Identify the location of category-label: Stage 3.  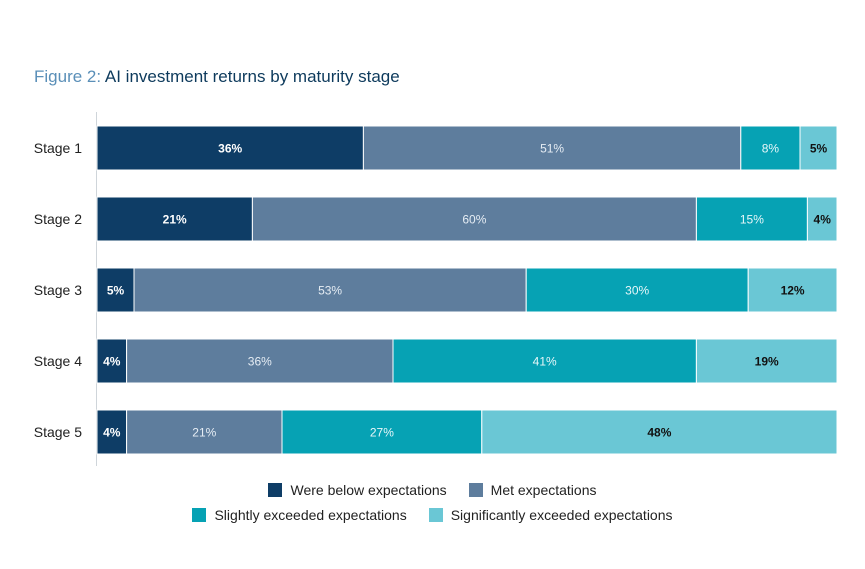
(58, 290).